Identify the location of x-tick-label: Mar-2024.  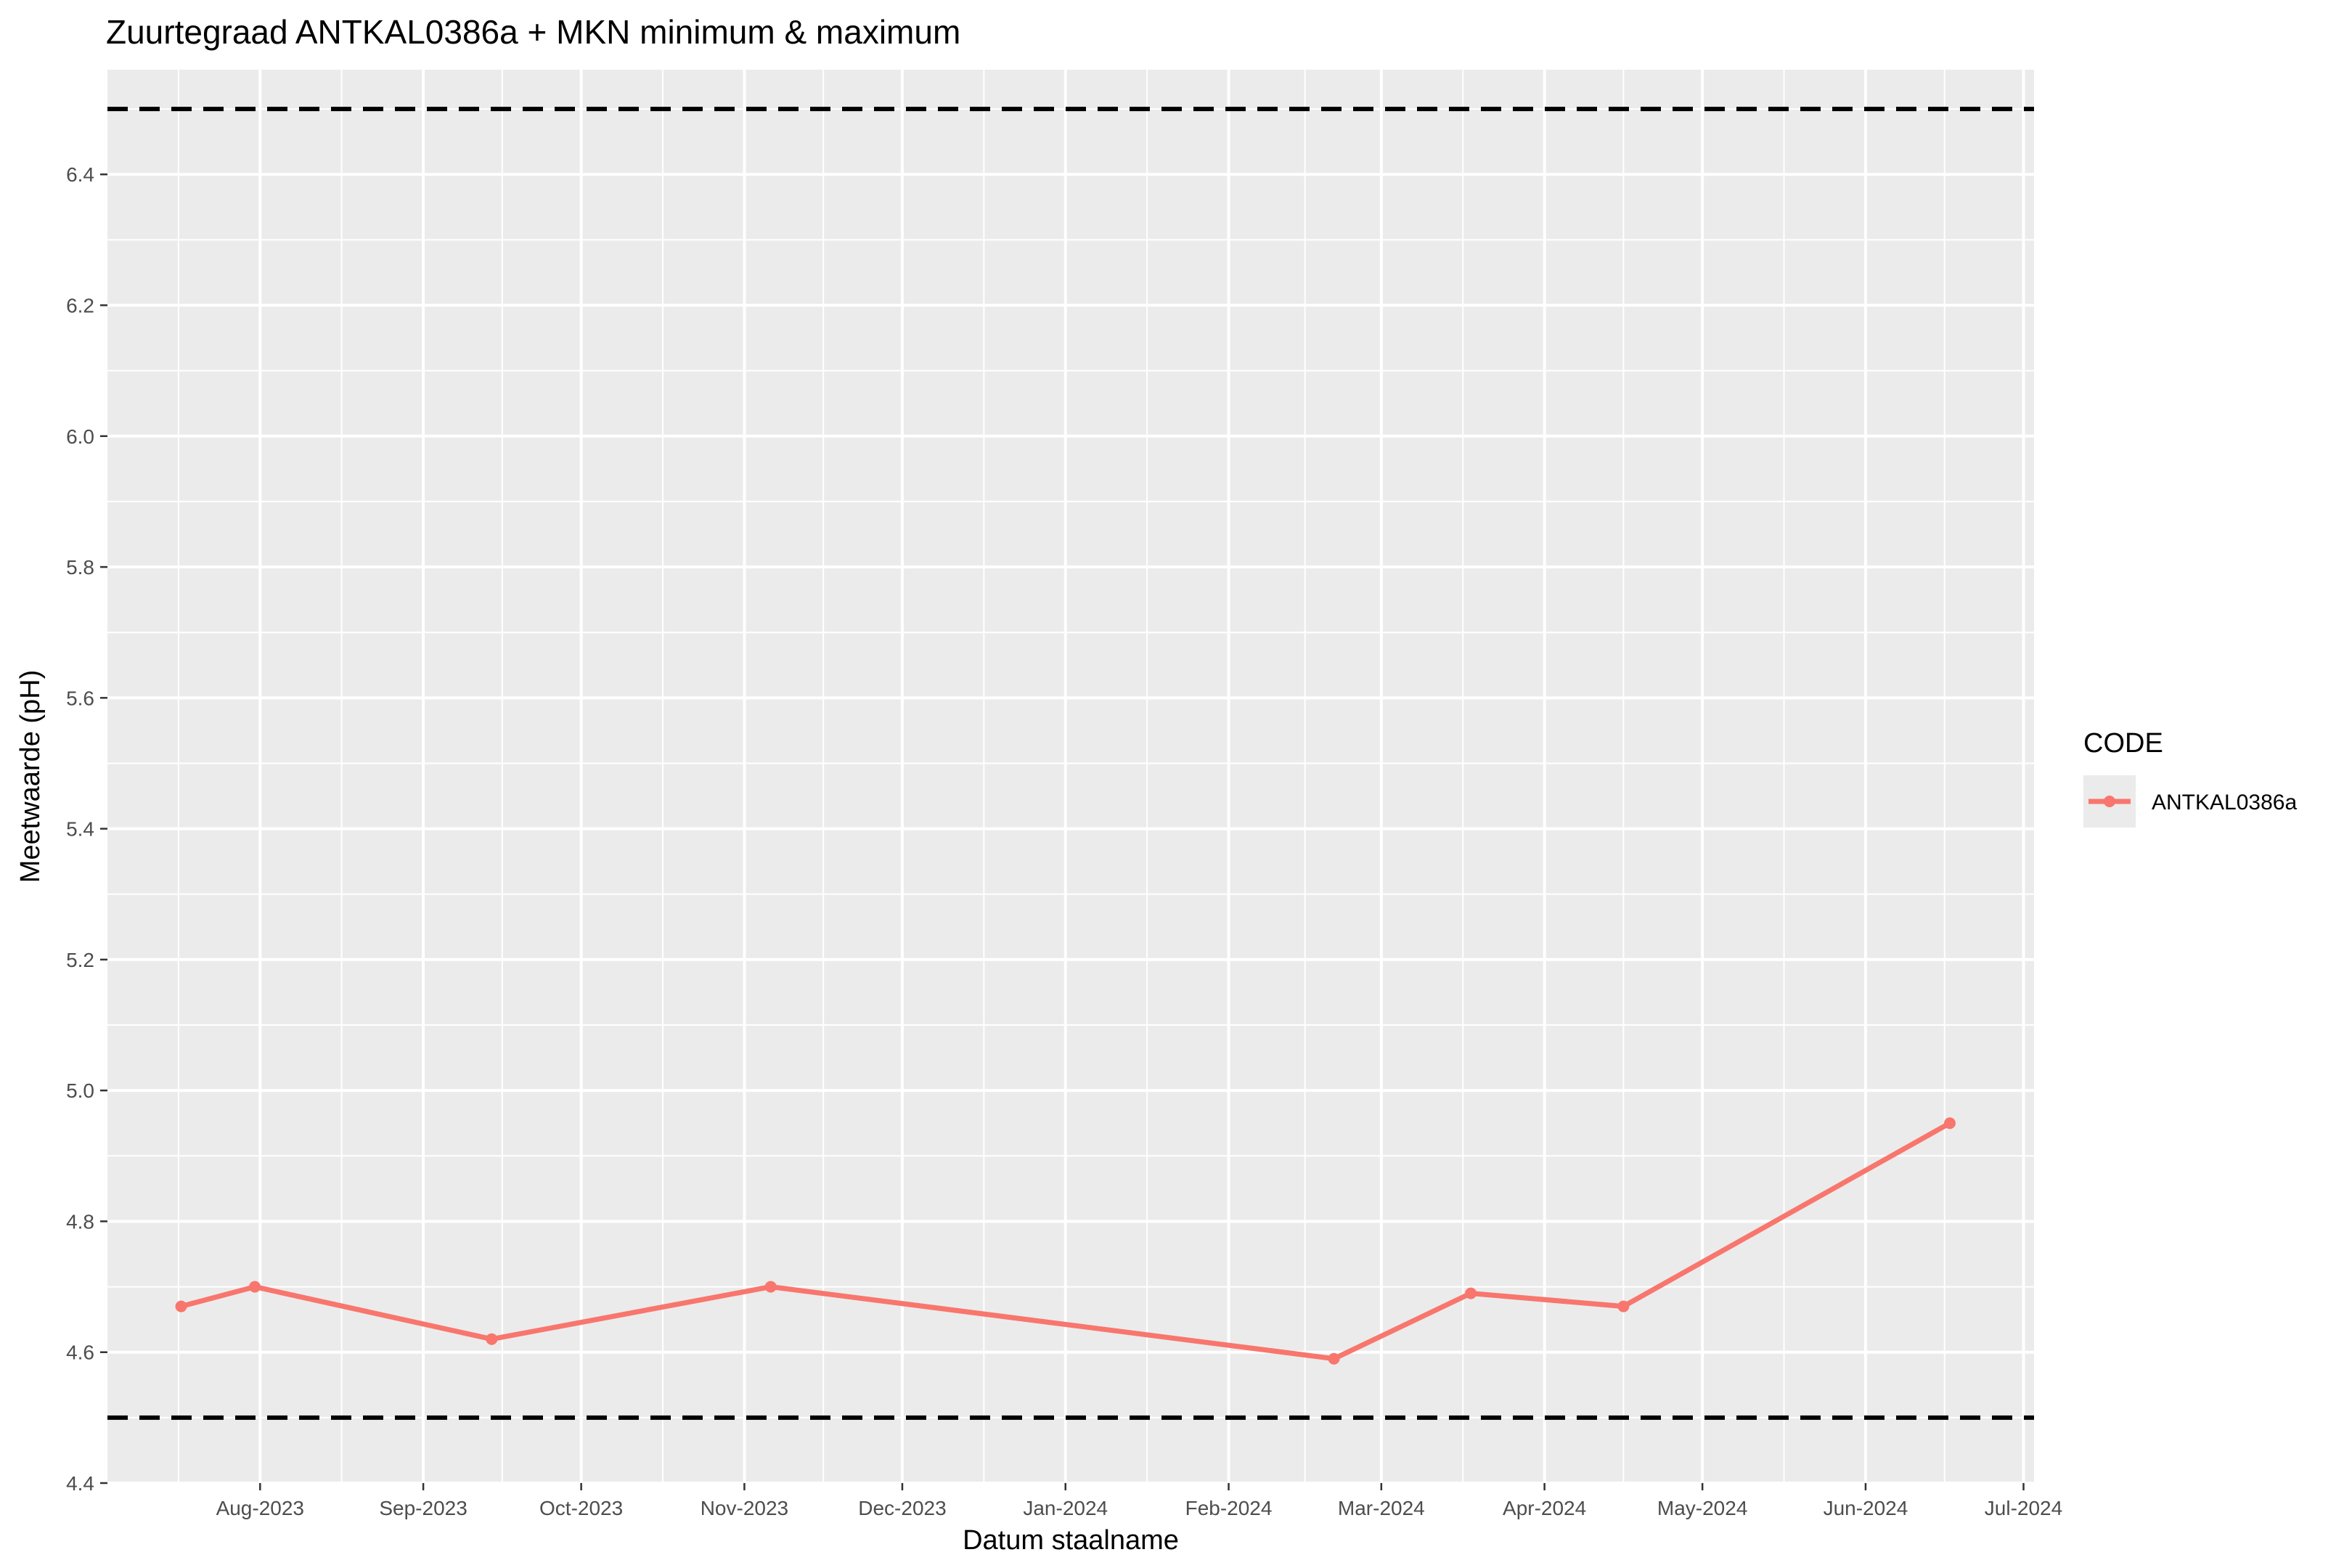
(1382, 1508).